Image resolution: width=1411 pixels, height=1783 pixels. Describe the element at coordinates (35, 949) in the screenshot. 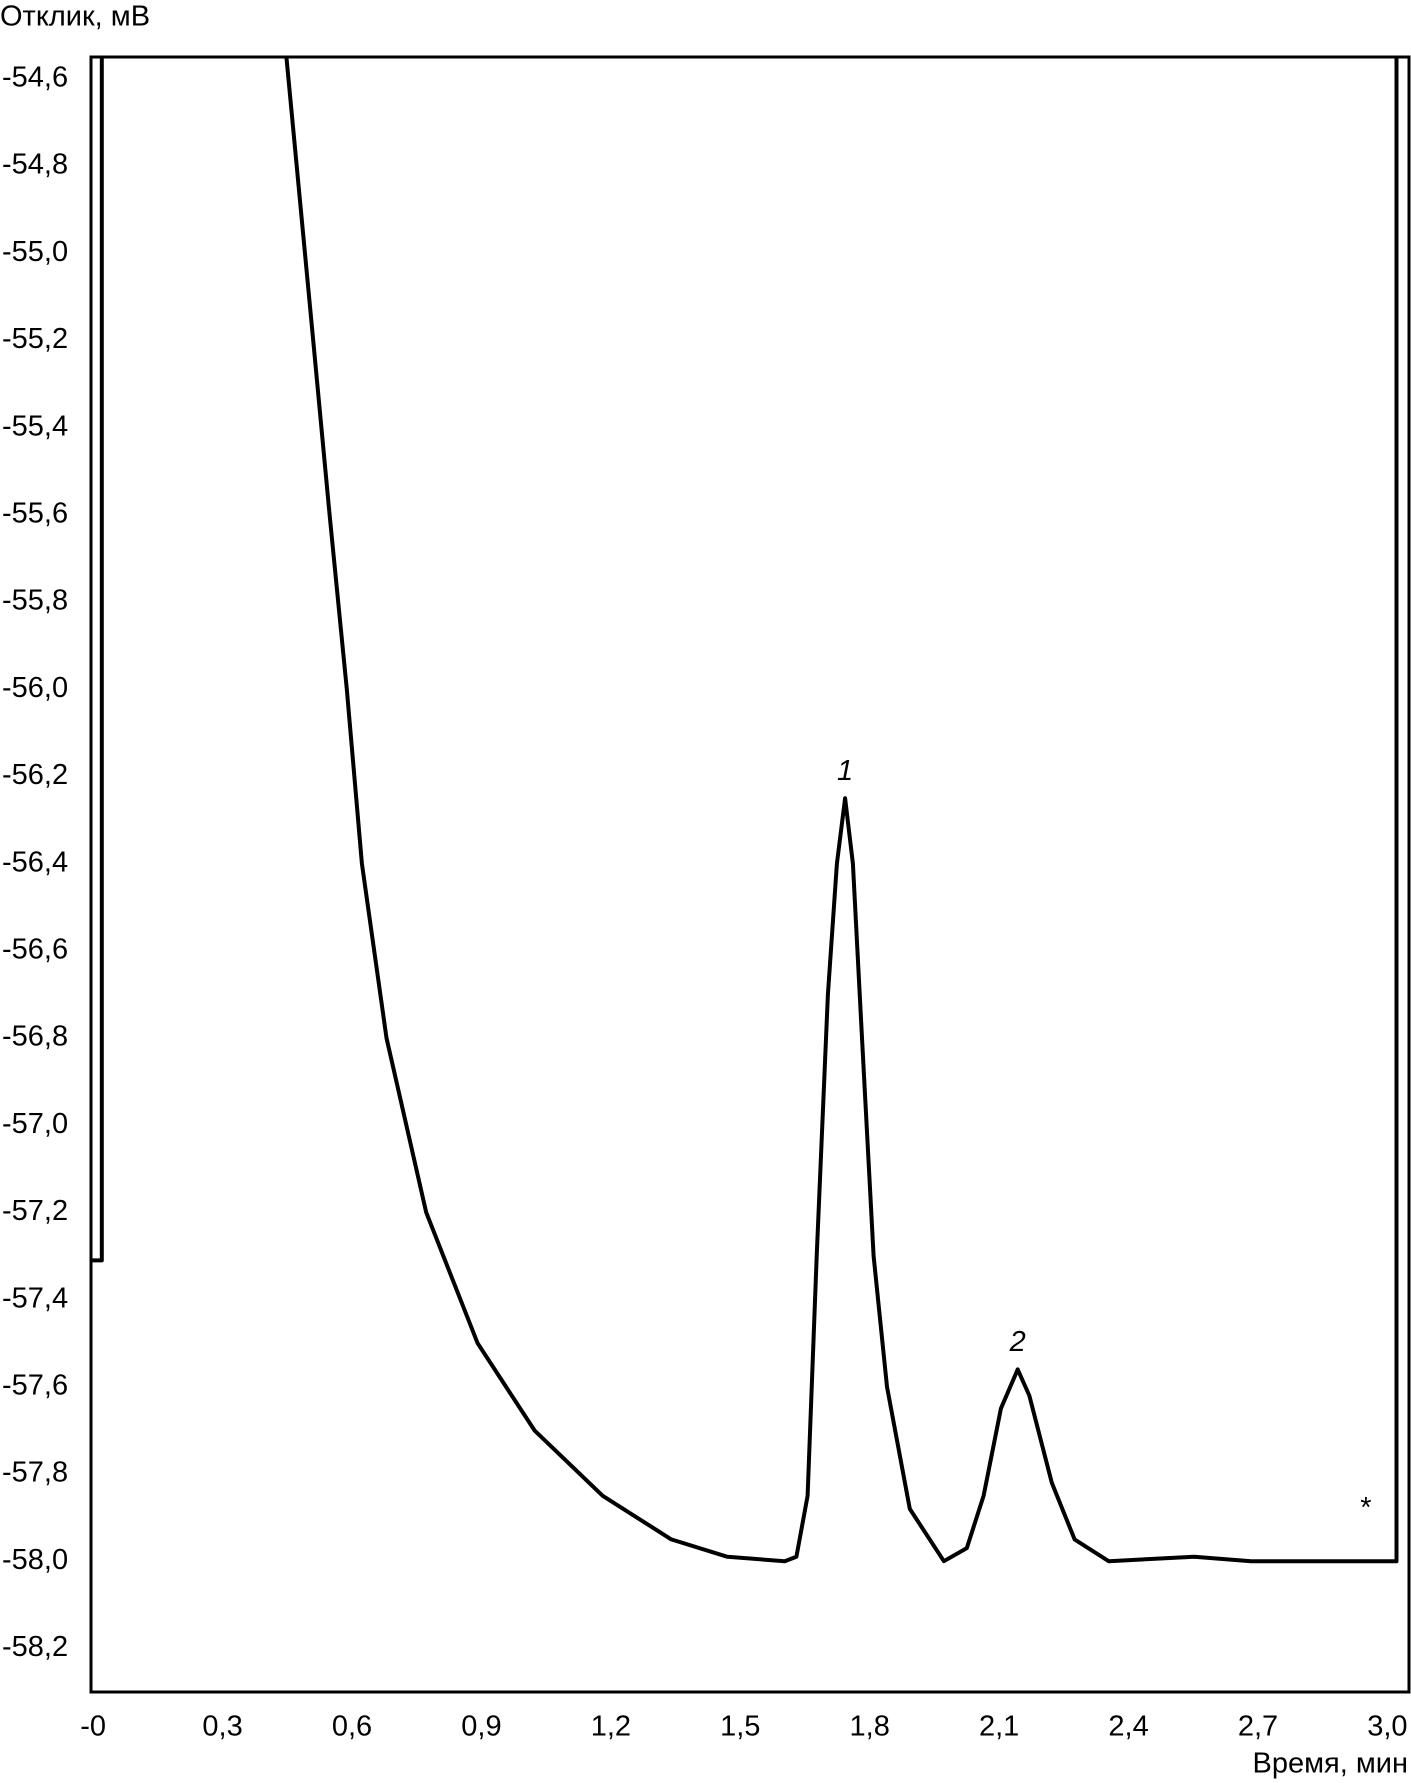

I see `y-tick-label: -56,6` at that location.